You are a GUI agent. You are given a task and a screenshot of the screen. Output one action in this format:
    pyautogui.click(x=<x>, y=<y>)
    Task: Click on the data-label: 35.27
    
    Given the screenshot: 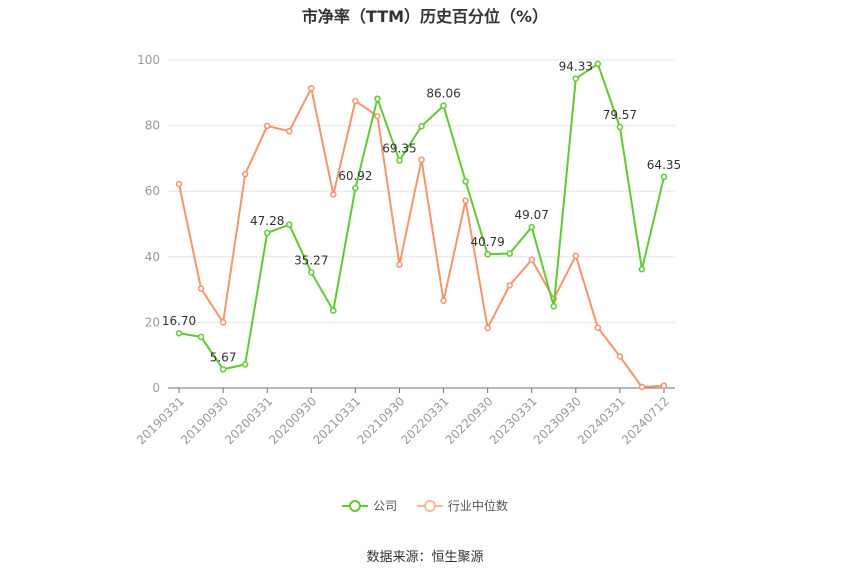 What is the action you would take?
    pyautogui.click(x=311, y=260)
    